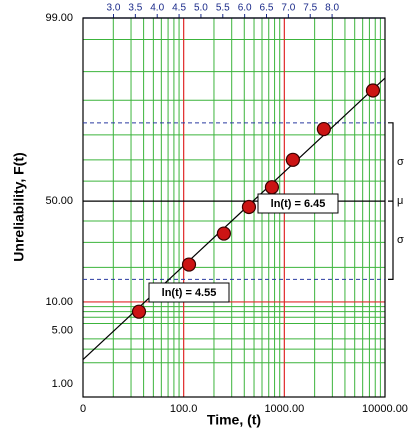  Describe the element at coordinates (288, 8) in the screenshot. I see `top-tick-label: 7.0` at that location.